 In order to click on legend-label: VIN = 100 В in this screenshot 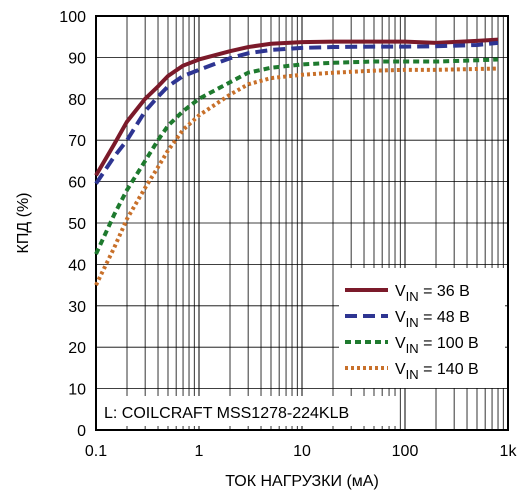, I will do `click(437, 345)`.